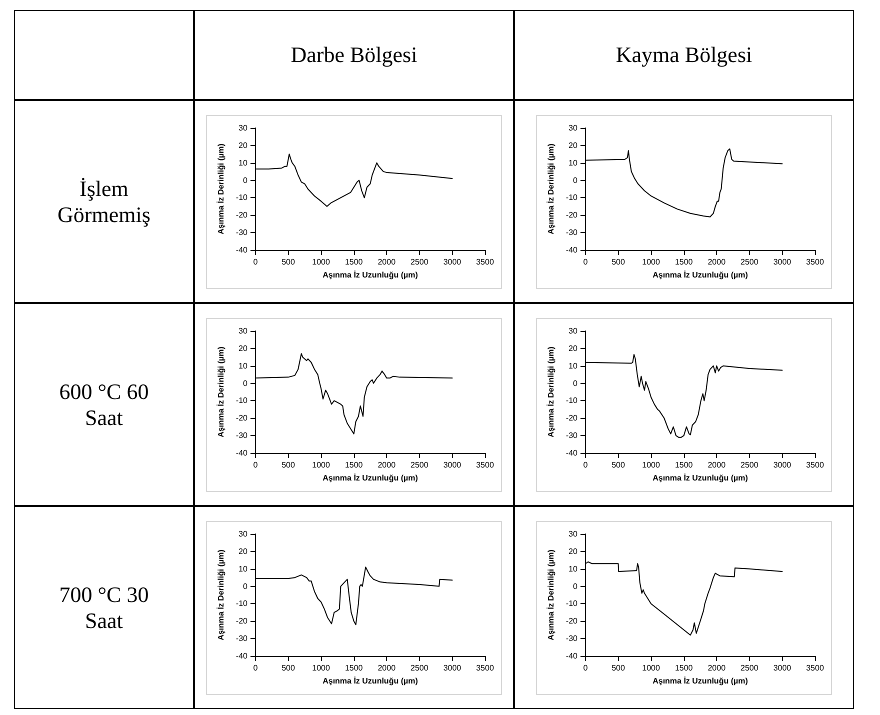  I want to click on text: 600 °C 60 Saat, so click(104, 404).